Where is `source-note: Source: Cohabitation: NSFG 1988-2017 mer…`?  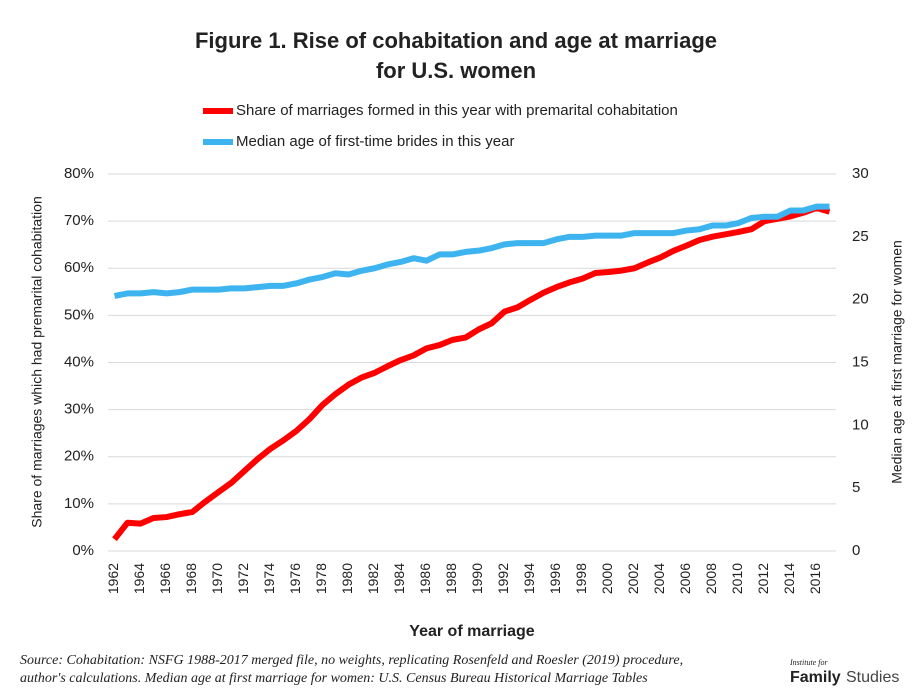
source-note: Source: Cohabitation: NSFG 1988-2017 mer… is located at coordinates (351, 660).